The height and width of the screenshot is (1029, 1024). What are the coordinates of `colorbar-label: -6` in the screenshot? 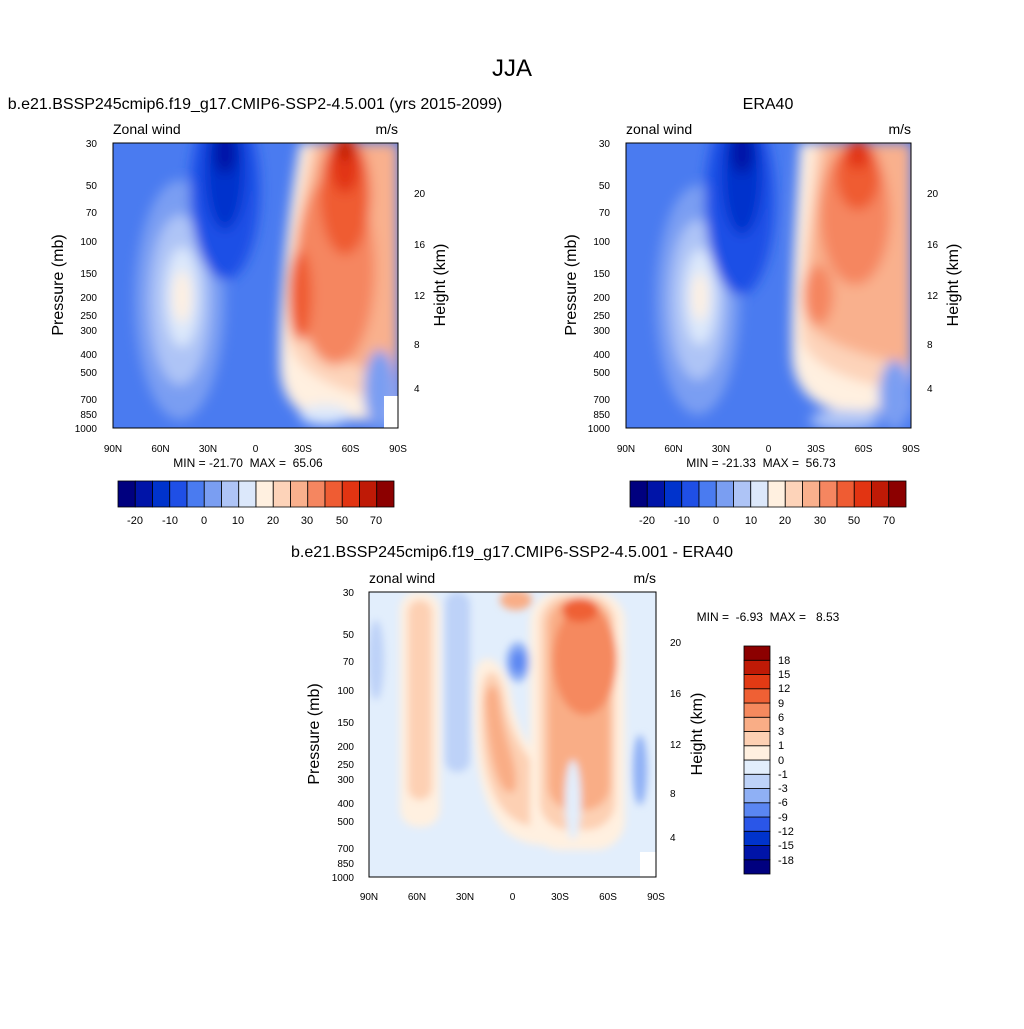 It's located at (783, 803).